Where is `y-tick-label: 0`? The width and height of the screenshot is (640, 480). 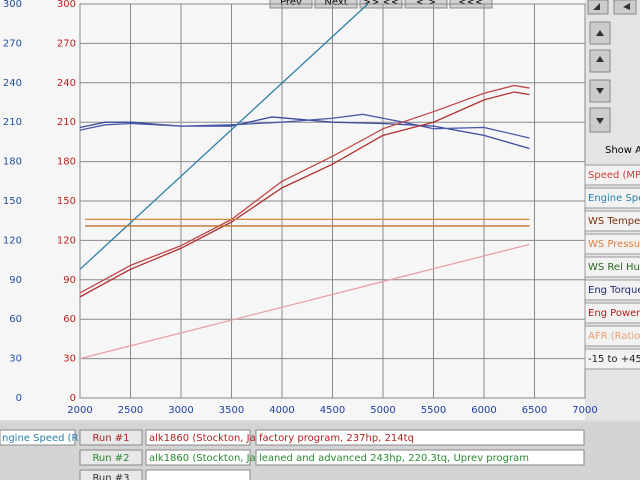 y-tick-label: 0 is located at coordinates (19, 398).